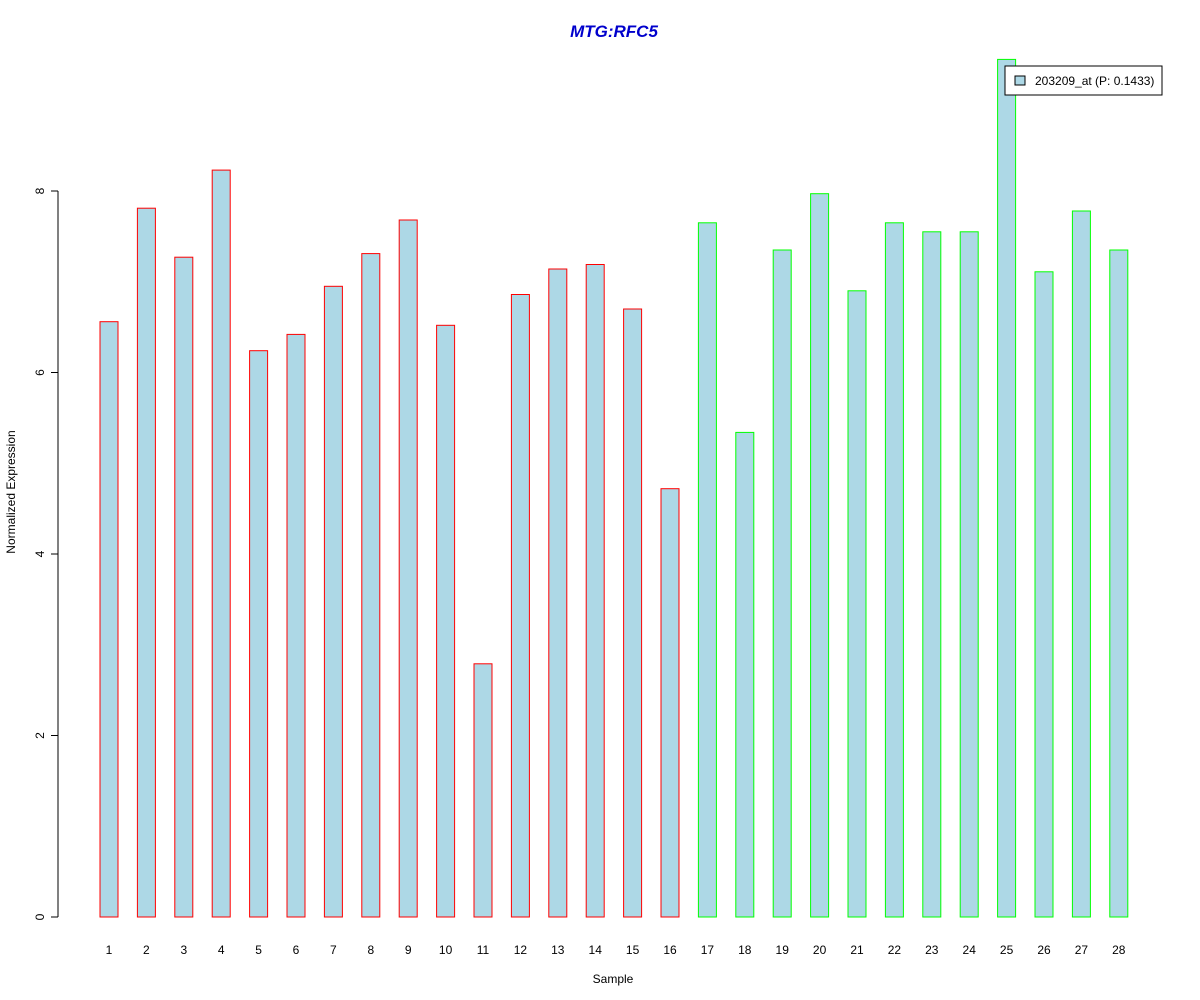  What do you see at coordinates (446, 950) in the screenshot?
I see `x-tick-label: 10` at bounding box center [446, 950].